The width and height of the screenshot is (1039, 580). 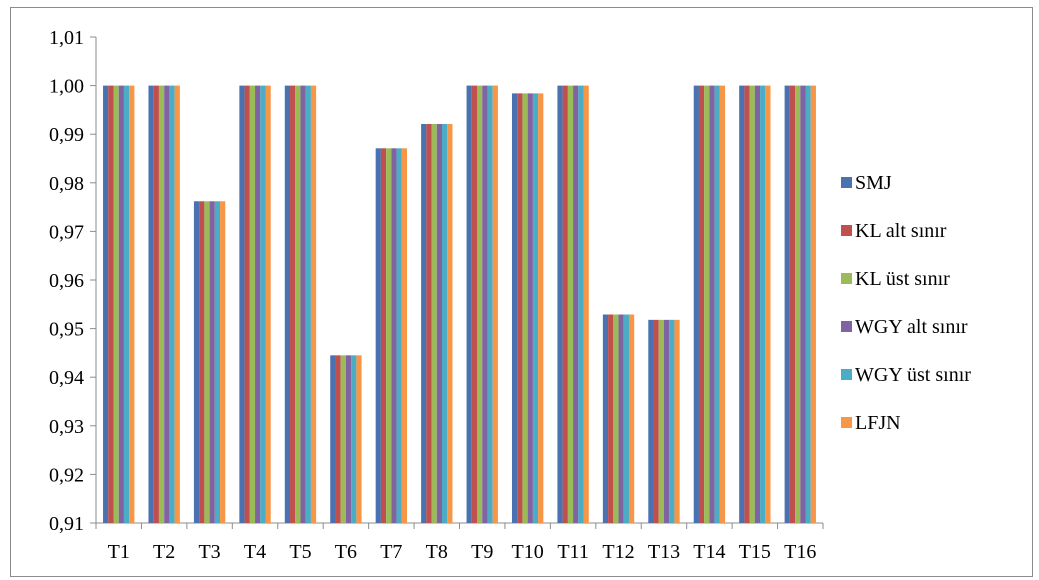 I want to click on x-tick-label: T1, so click(x=119, y=552).